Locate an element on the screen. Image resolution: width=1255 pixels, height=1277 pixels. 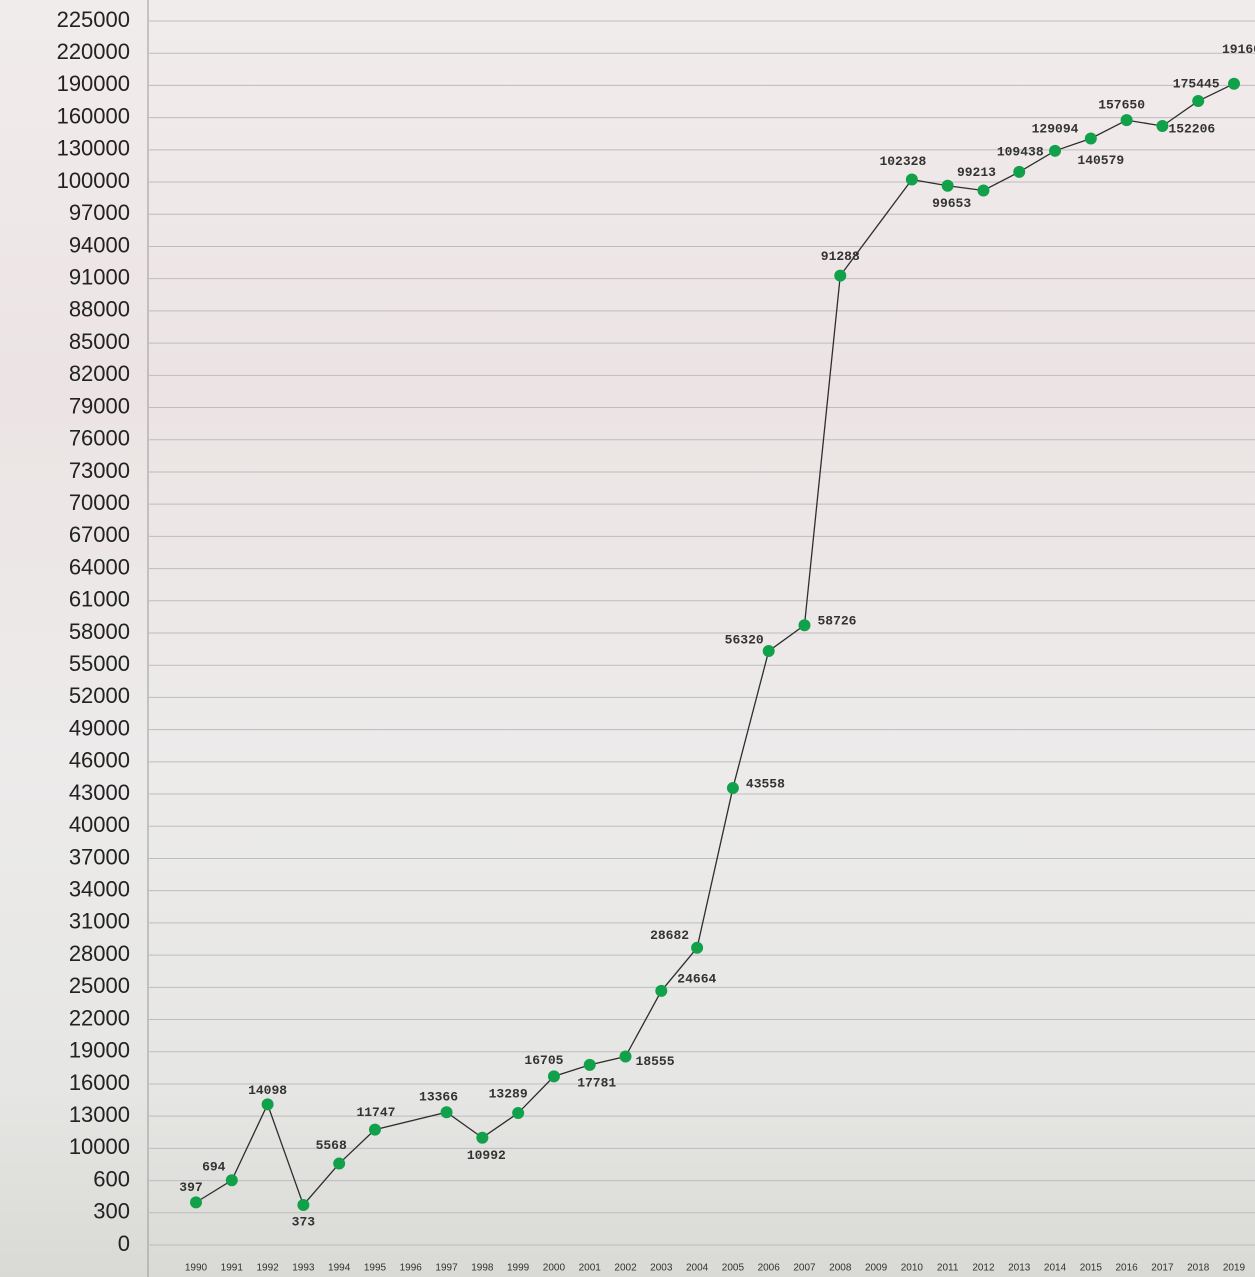
data-label: 152206 is located at coordinates (1191, 128).